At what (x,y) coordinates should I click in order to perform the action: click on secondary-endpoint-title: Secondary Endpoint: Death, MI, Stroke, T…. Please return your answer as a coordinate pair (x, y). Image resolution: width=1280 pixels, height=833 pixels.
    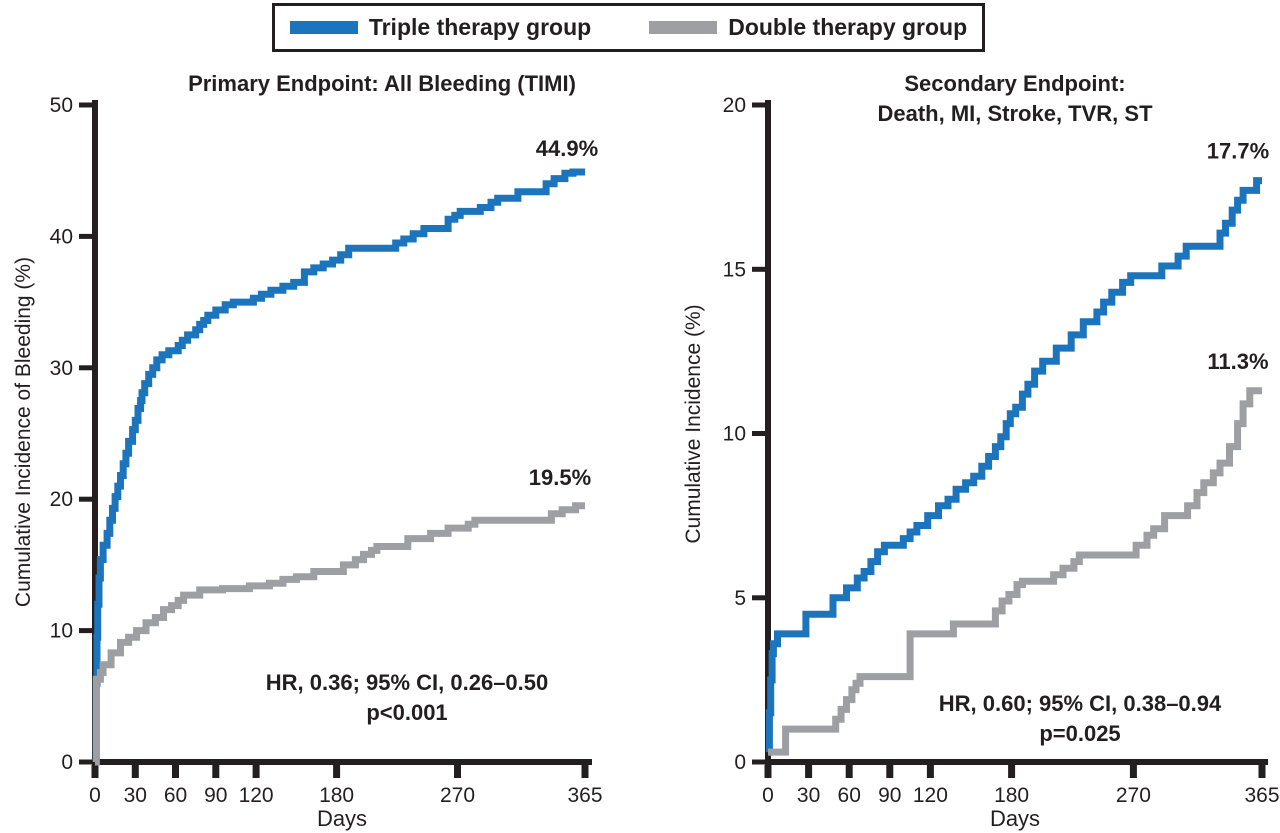
    Looking at the image, I should click on (1015, 99).